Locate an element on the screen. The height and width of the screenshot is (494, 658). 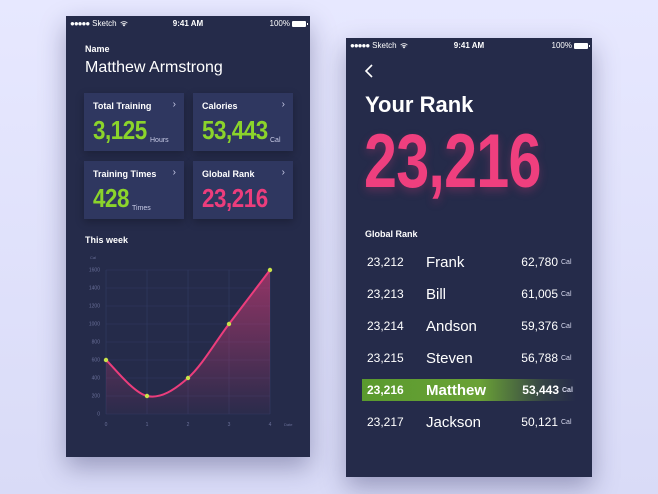
card-unit: Cal is located at coordinates (275, 140).